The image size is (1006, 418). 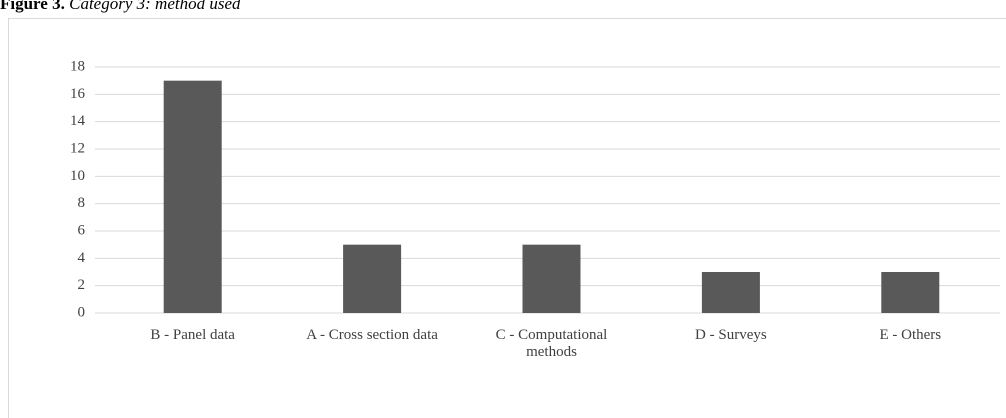 What do you see at coordinates (77, 148) in the screenshot?
I see `y-tick-label: 12` at bounding box center [77, 148].